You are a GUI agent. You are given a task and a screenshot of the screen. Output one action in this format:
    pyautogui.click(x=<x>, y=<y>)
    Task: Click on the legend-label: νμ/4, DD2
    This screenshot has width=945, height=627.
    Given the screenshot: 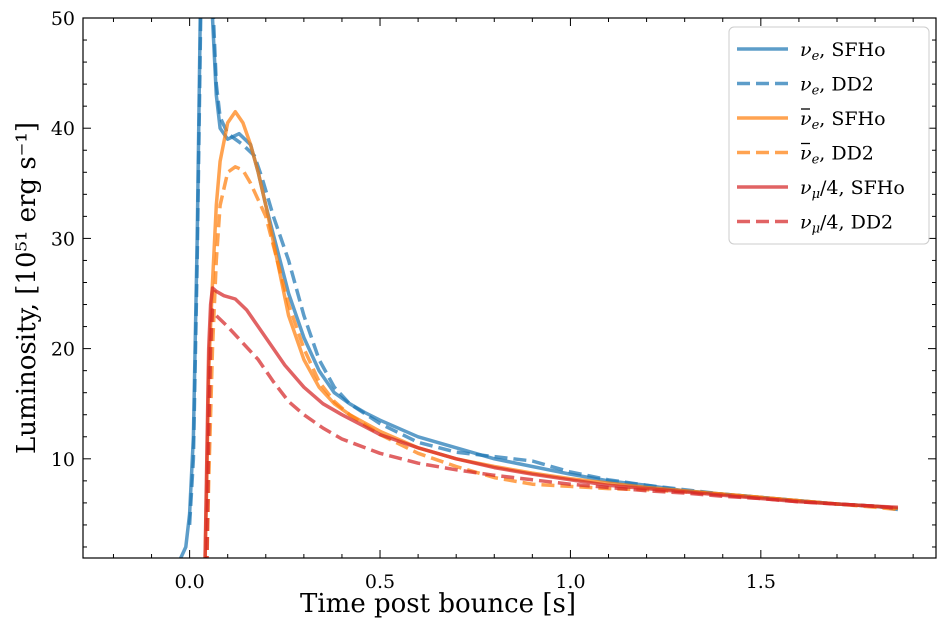 What is the action you would take?
    pyautogui.click(x=846, y=224)
    